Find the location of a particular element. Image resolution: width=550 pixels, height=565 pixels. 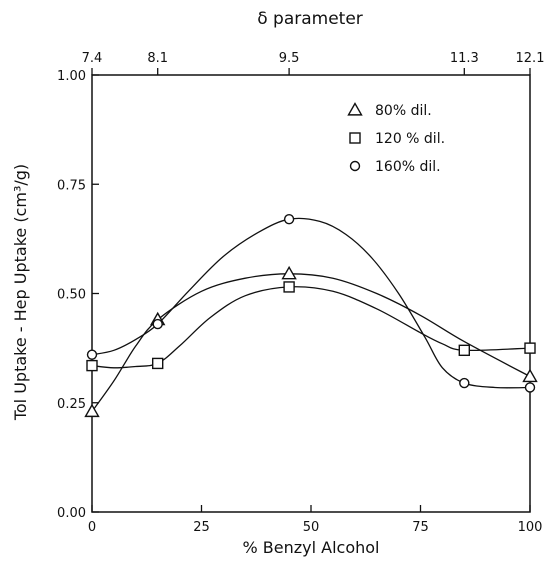

x-tick-label: 0 is located at coordinates (92, 527).